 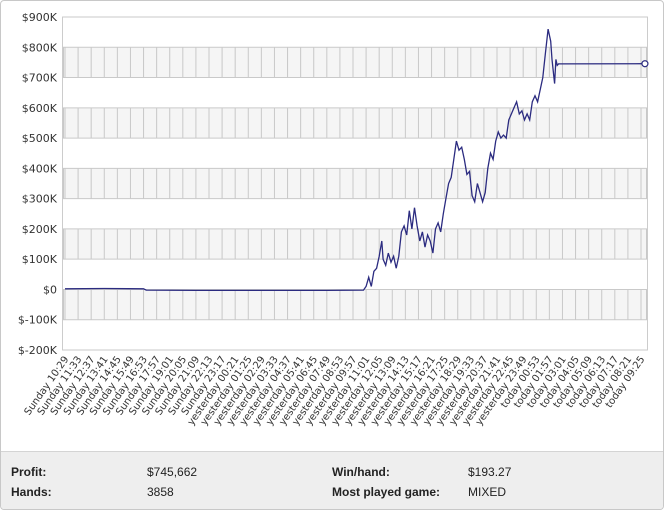 I want to click on y-tick-label: $-200K, so click(x=38, y=350).